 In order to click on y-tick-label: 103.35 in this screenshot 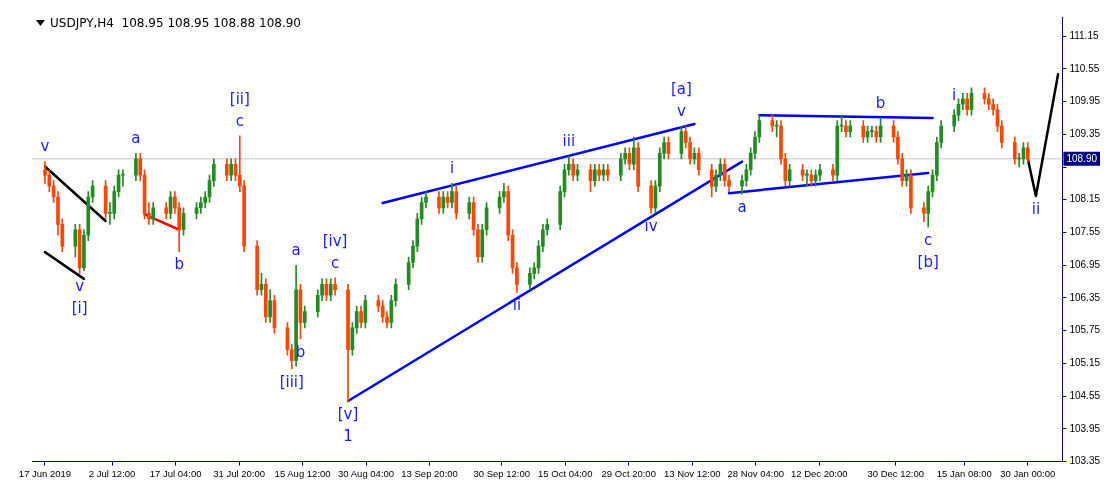, I will do `click(1085, 461)`.